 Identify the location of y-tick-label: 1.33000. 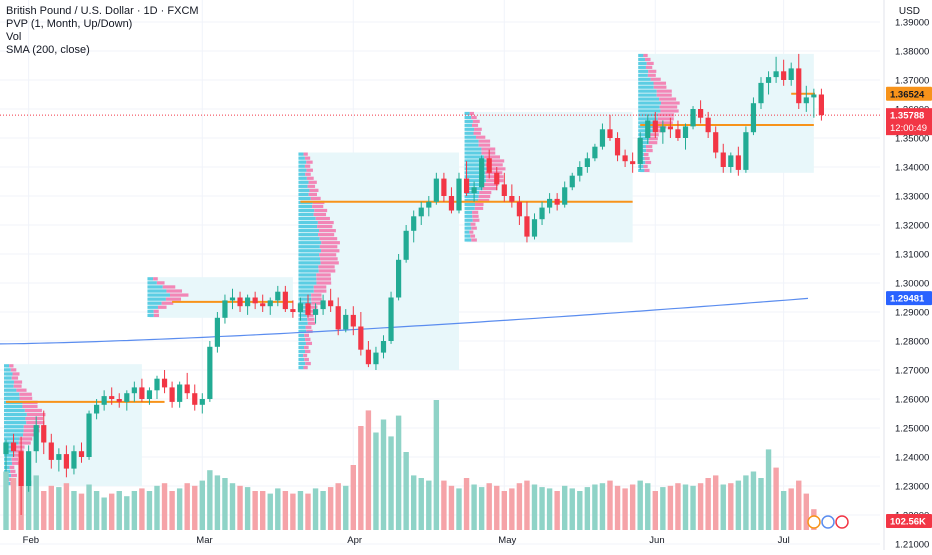
(912, 197).